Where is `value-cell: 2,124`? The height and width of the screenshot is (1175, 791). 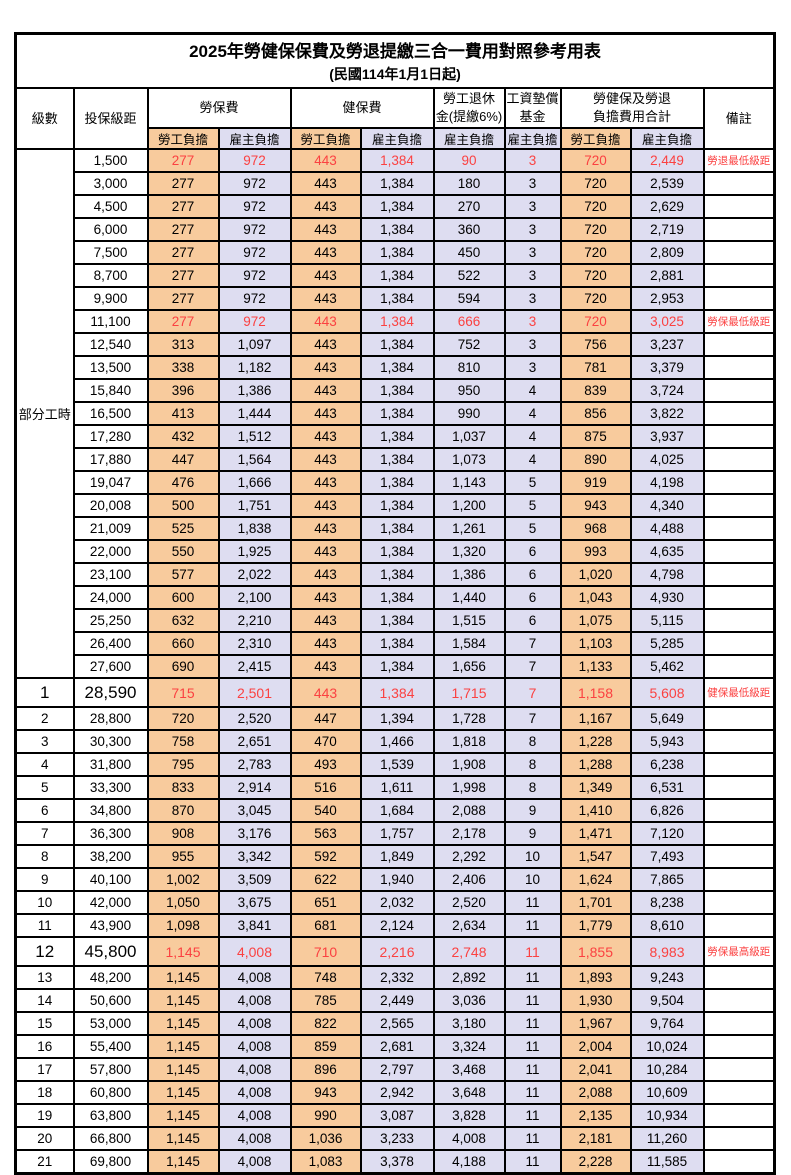
value-cell: 2,124 is located at coordinates (397, 925).